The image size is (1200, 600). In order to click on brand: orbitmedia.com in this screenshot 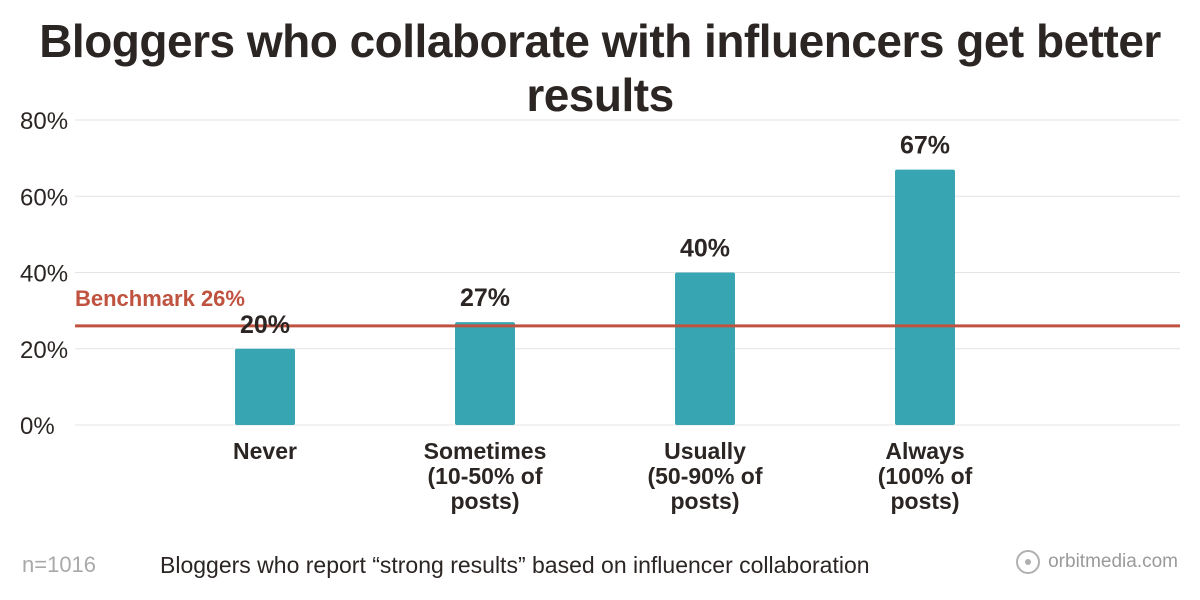, I will do `click(1097, 562)`.